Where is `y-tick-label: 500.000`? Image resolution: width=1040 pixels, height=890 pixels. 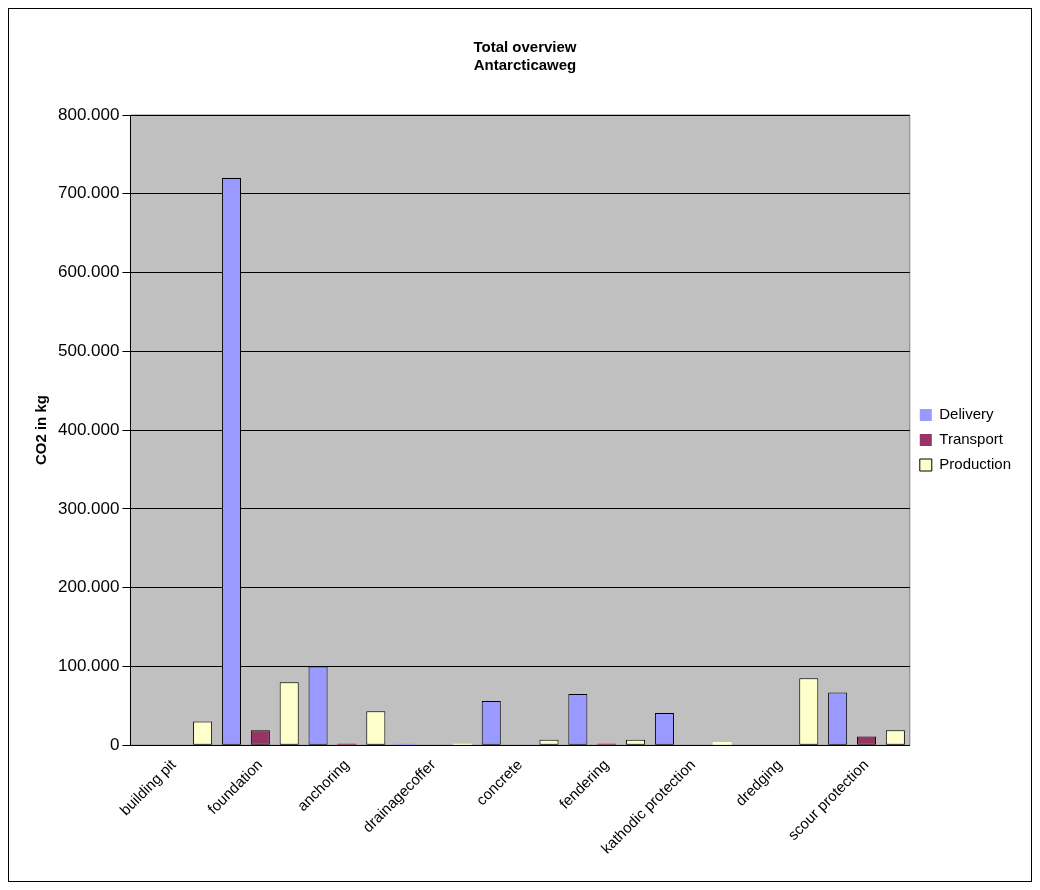
y-tick-label: 500.000 is located at coordinates (89, 351).